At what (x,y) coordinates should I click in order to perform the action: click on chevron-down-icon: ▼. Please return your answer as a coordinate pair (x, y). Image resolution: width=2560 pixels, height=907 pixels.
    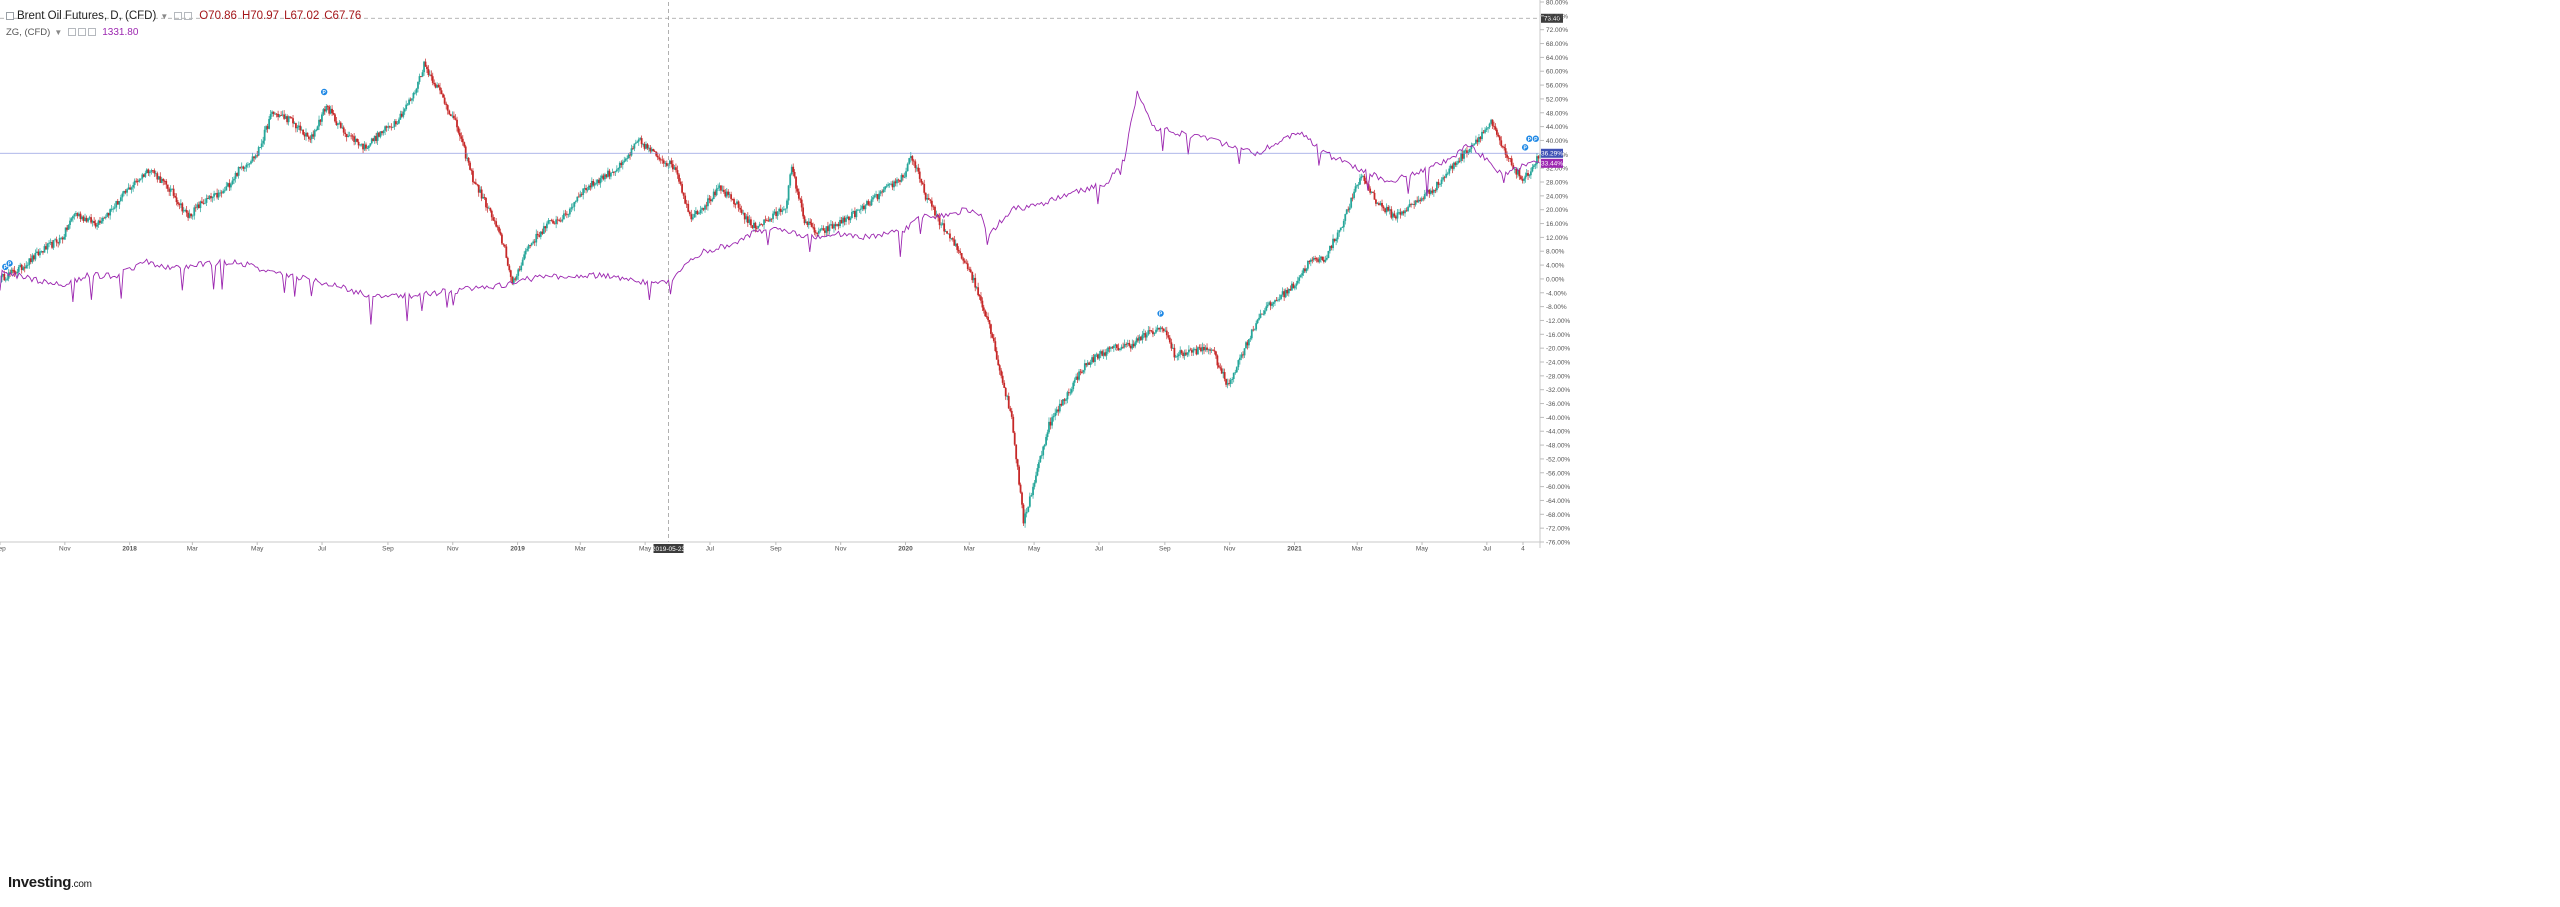
    Looking at the image, I should click on (164, 16).